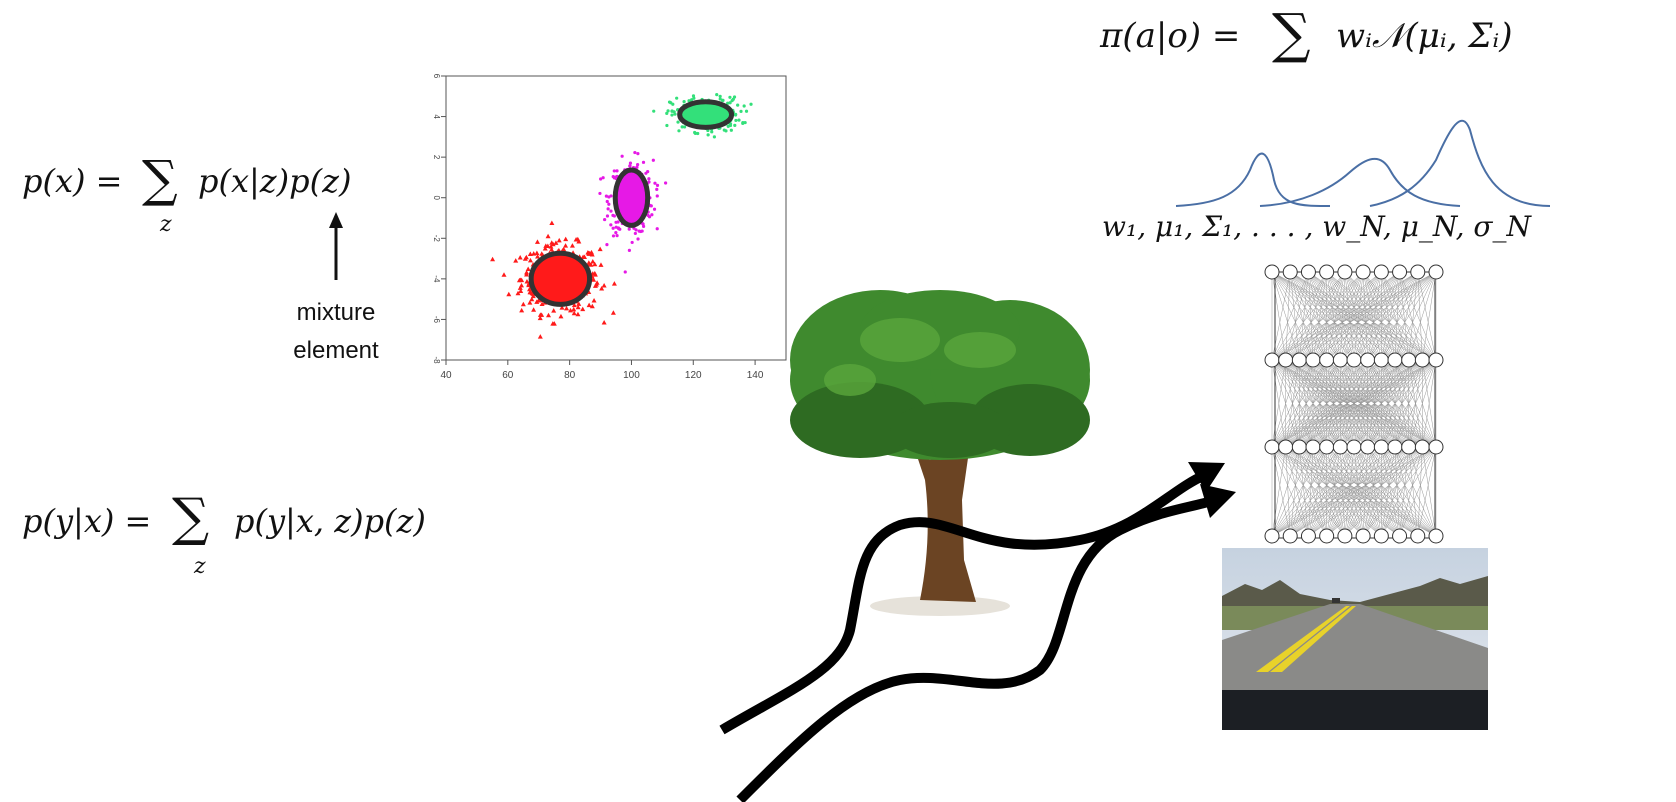  What do you see at coordinates (330, 521) in the screenshot?
I see `equation-rhs: p(y|x, z)p(z)` at bounding box center [330, 521].